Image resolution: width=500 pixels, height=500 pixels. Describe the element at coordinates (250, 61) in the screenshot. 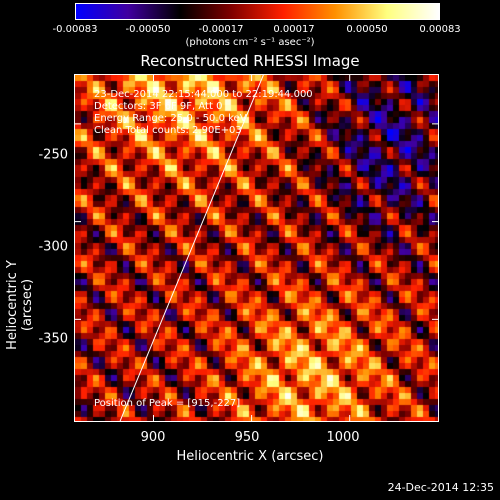

I see `chart-title: Reconstructed RHESSI Image` at that location.